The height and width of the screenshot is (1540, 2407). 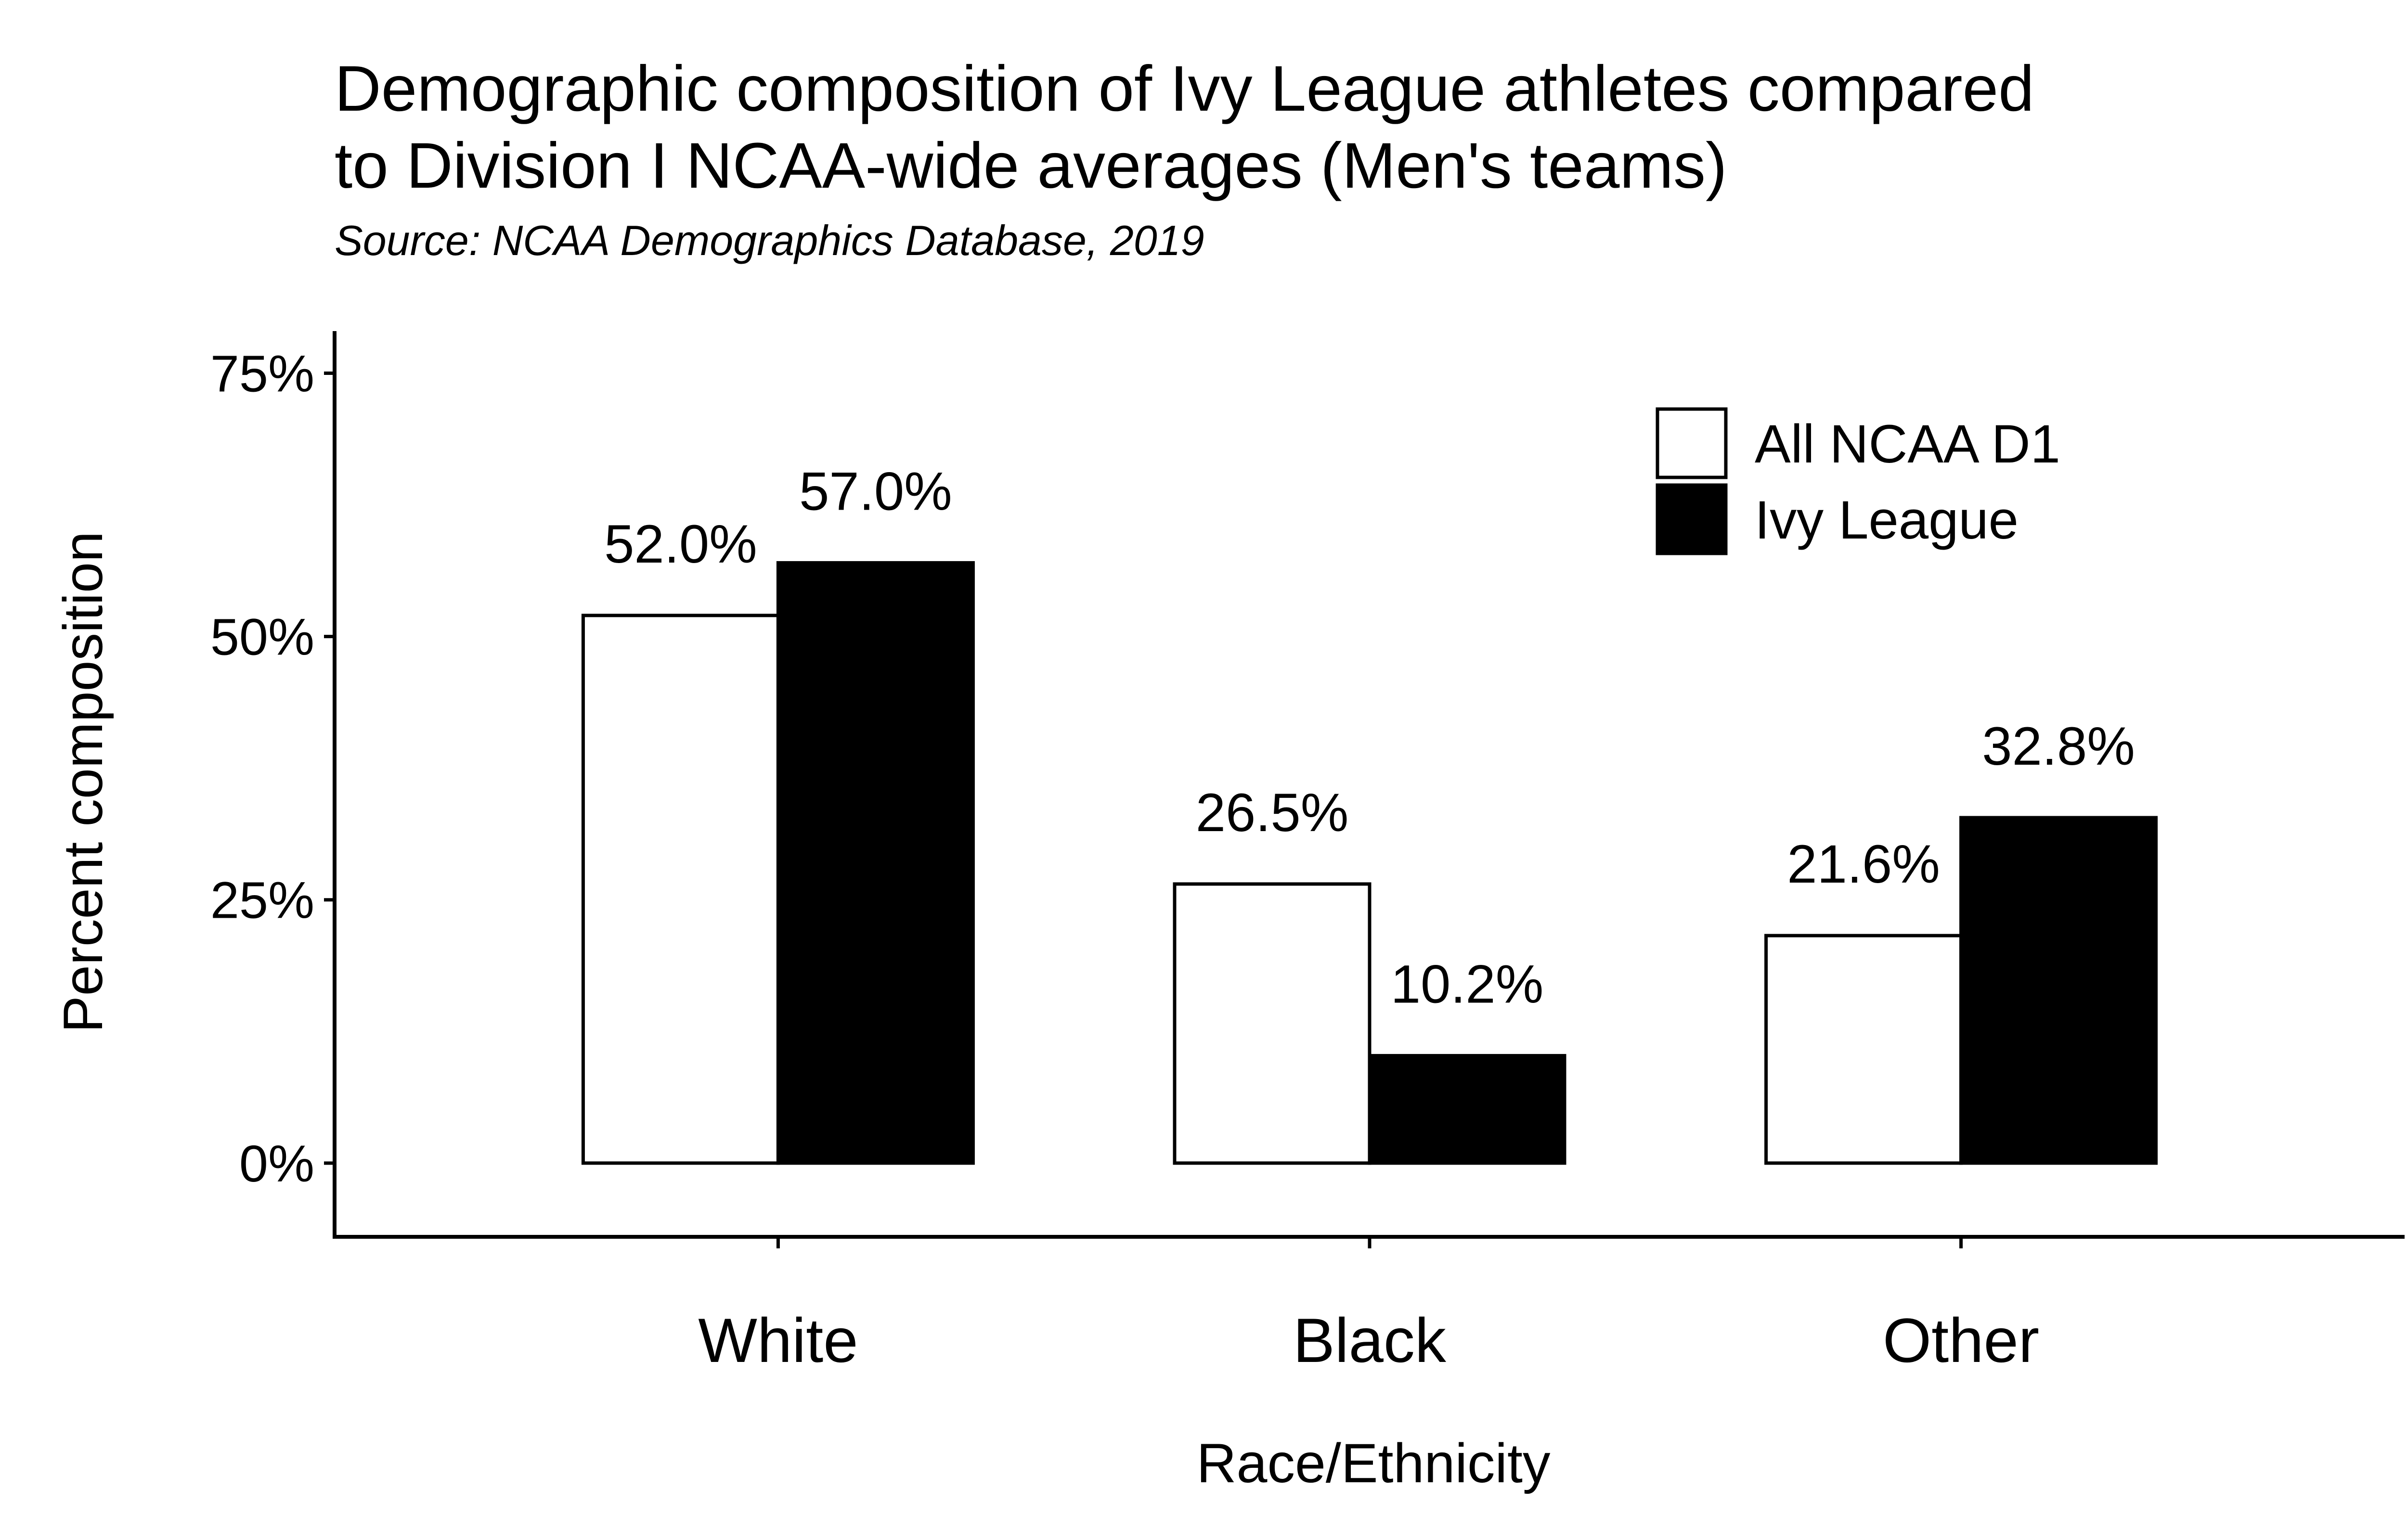 What do you see at coordinates (2058, 990) in the screenshot?
I see `bar-ivy-league-other` at bounding box center [2058, 990].